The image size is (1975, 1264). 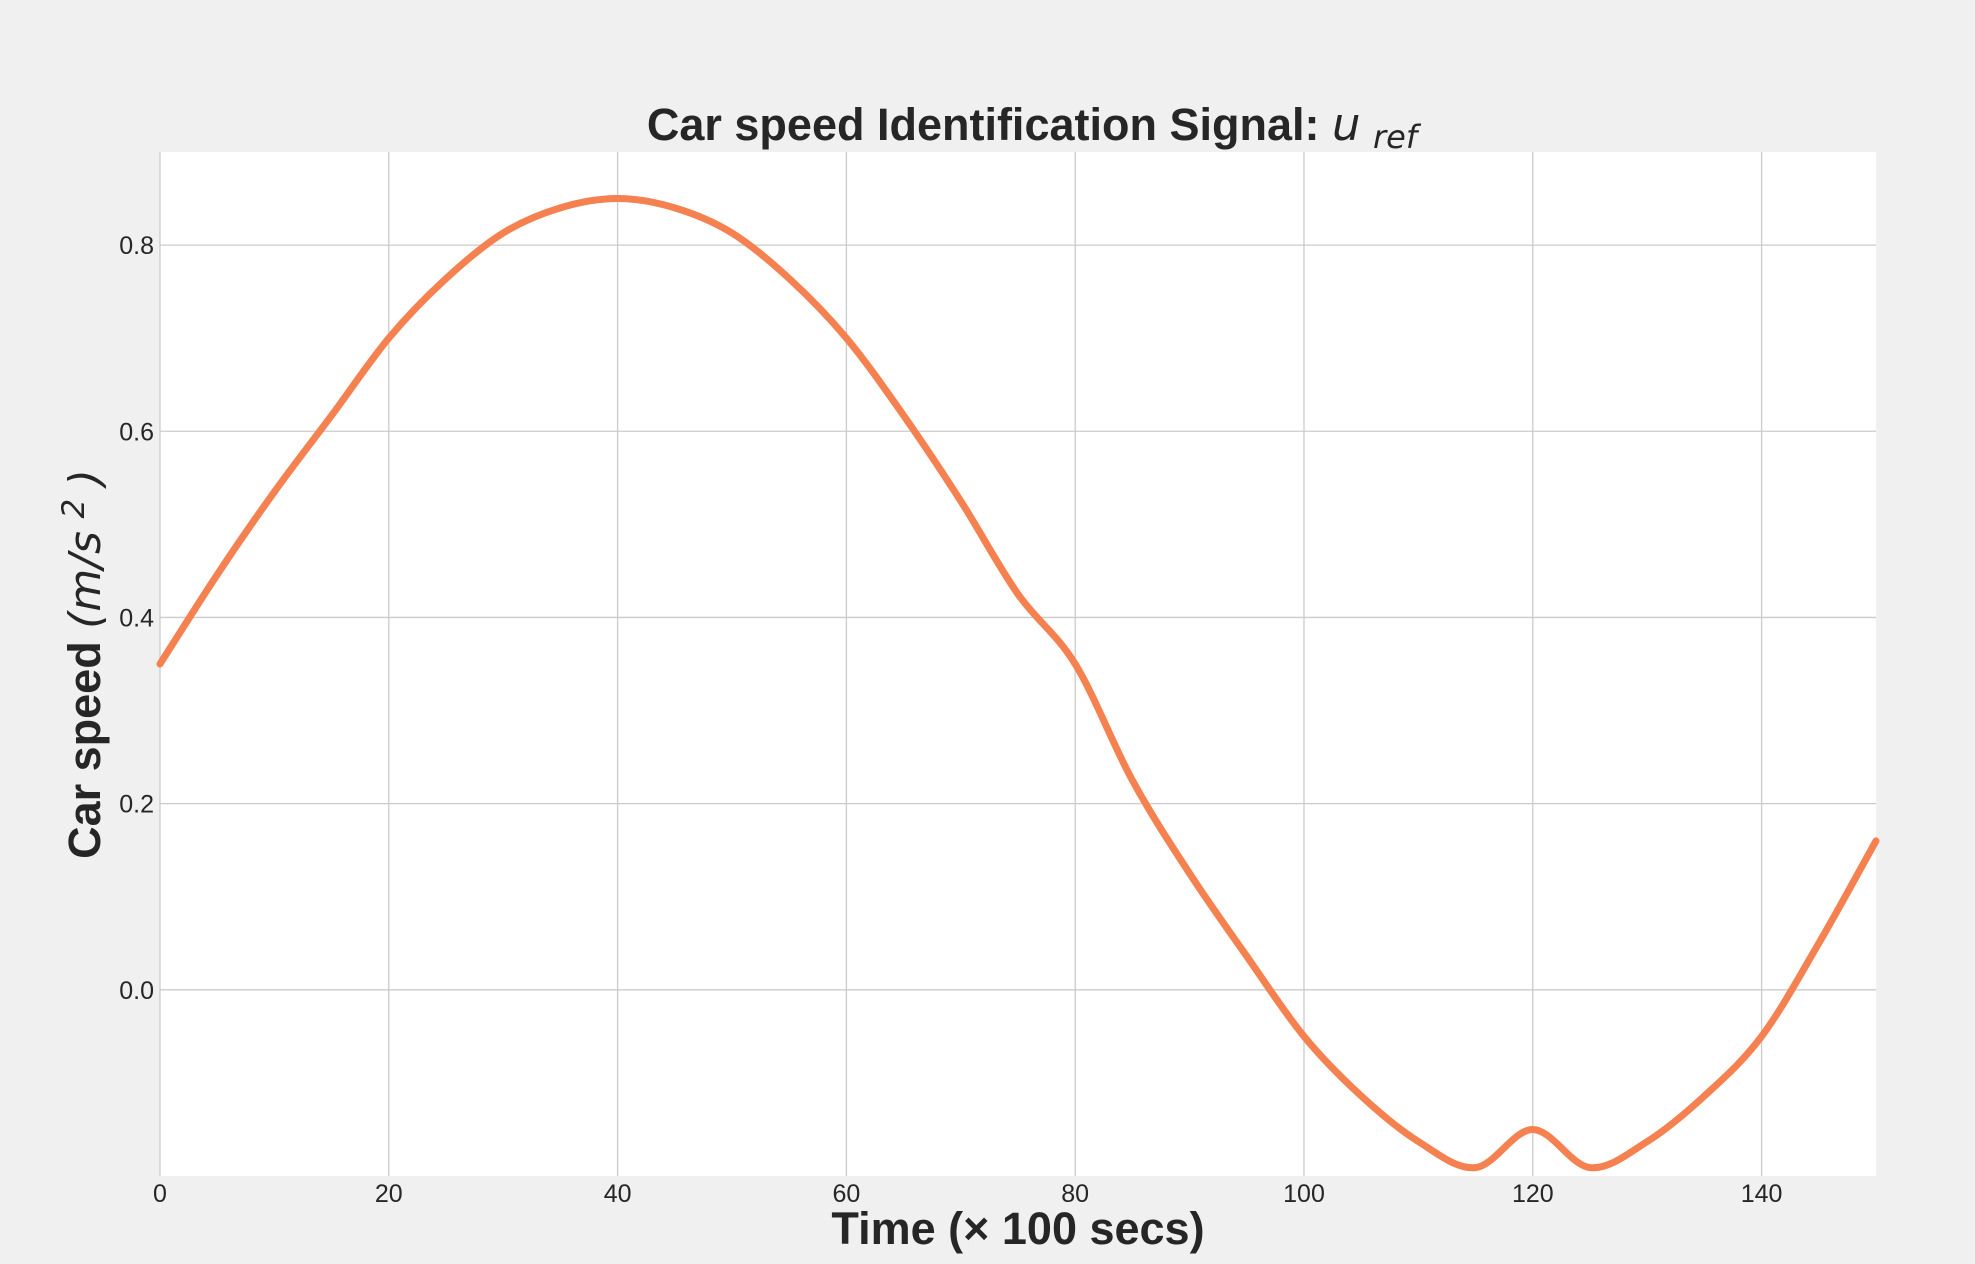 What do you see at coordinates (85, 479) in the screenshot?
I see `y-axis-label-close: )` at bounding box center [85, 479].